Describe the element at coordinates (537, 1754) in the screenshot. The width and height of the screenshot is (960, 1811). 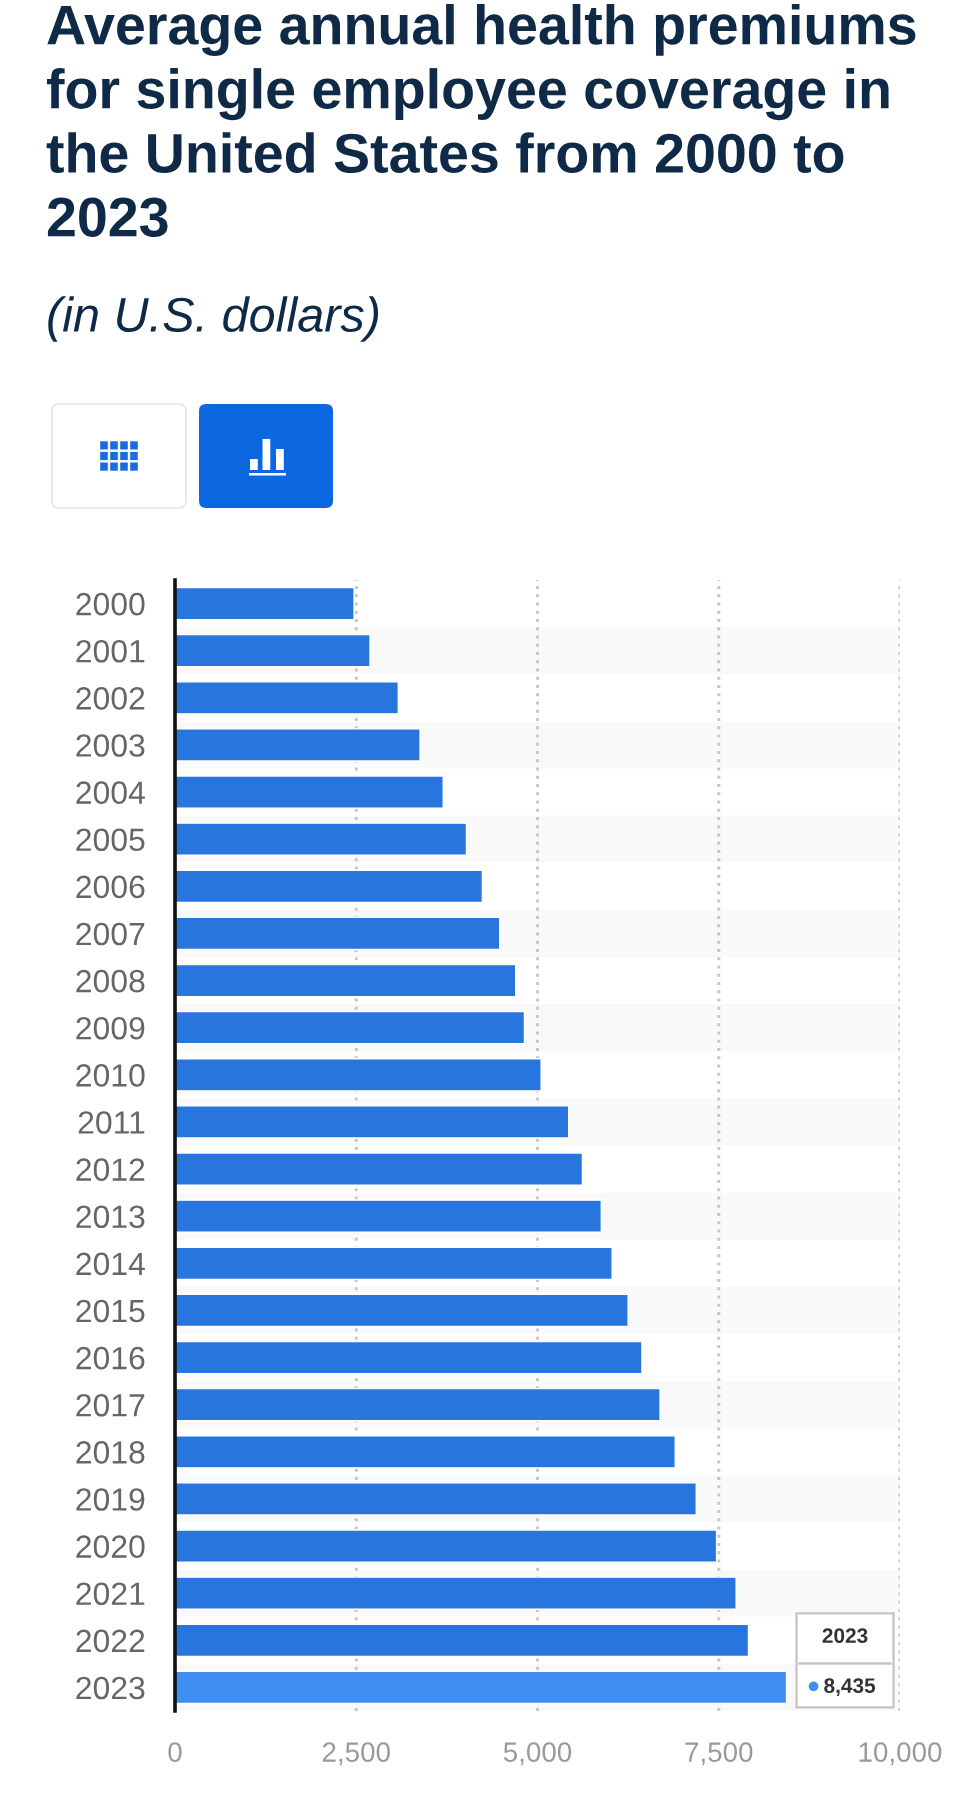
I see `x-tick-label: 5,000` at that location.